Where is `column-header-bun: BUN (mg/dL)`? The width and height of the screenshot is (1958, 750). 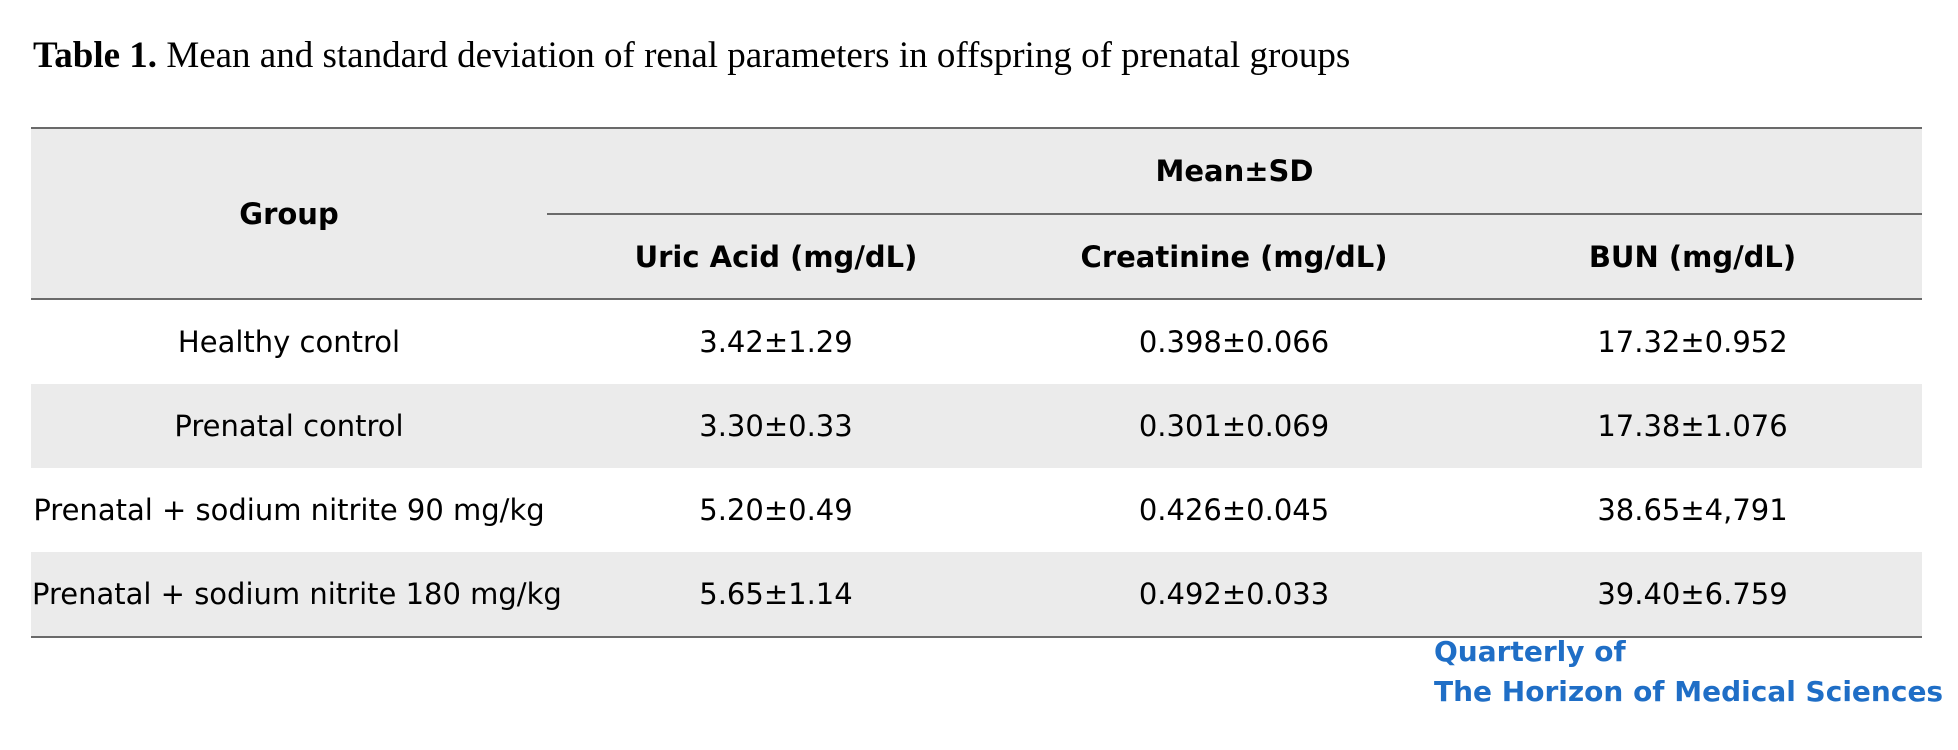
column-header-bun: BUN (mg/dL) is located at coordinates (1693, 257).